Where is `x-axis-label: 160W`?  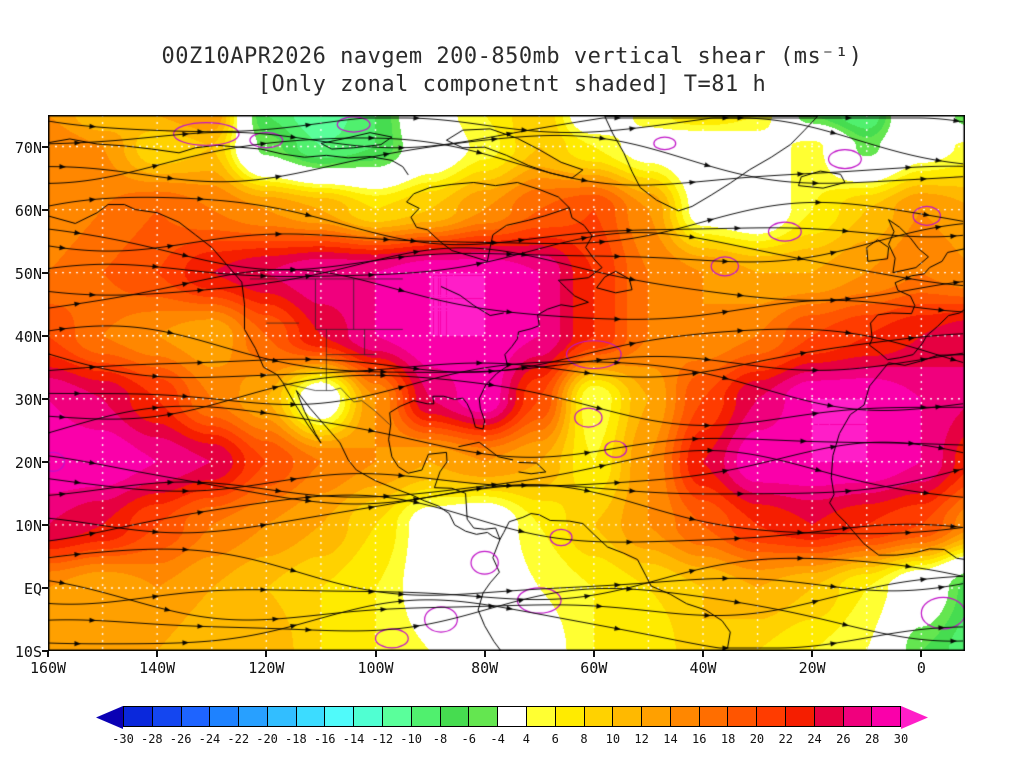
x-axis-label: 160W is located at coordinates (48, 668).